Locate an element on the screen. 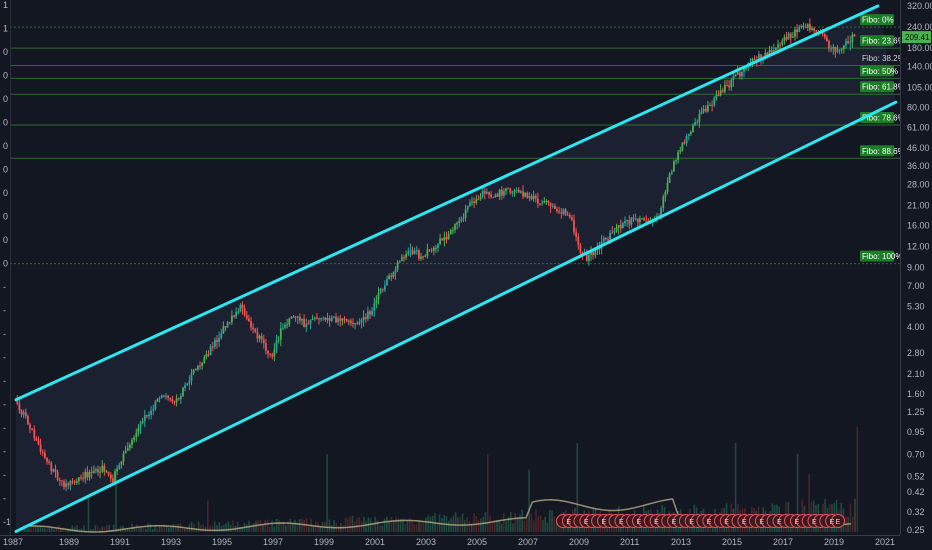 This screenshot has width=932, height=550. last-price-label: 209.41 is located at coordinates (917, 37).